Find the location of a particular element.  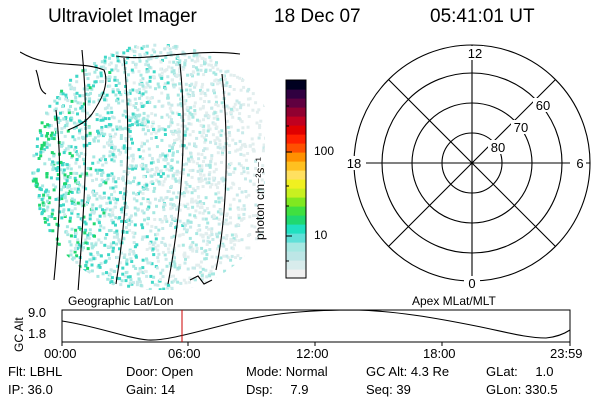

apex-title: Apex MLat/MLT is located at coordinates (454, 301).